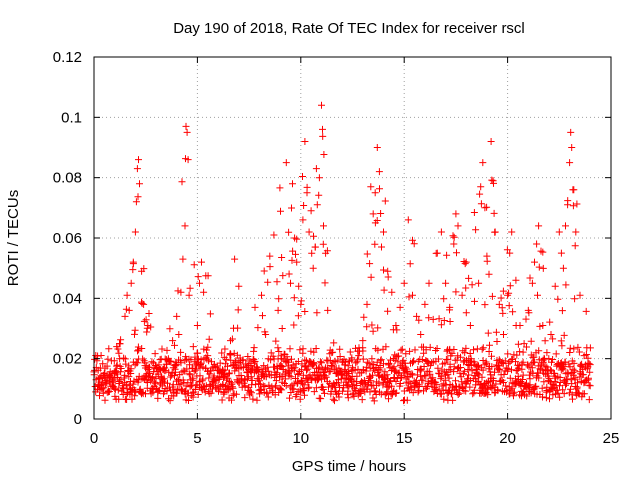 The height and width of the screenshot is (480, 640). What do you see at coordinates (67, 57) in the screenshot?
I see `y-tick-label: 0.12` at bounding box center [67, 57].